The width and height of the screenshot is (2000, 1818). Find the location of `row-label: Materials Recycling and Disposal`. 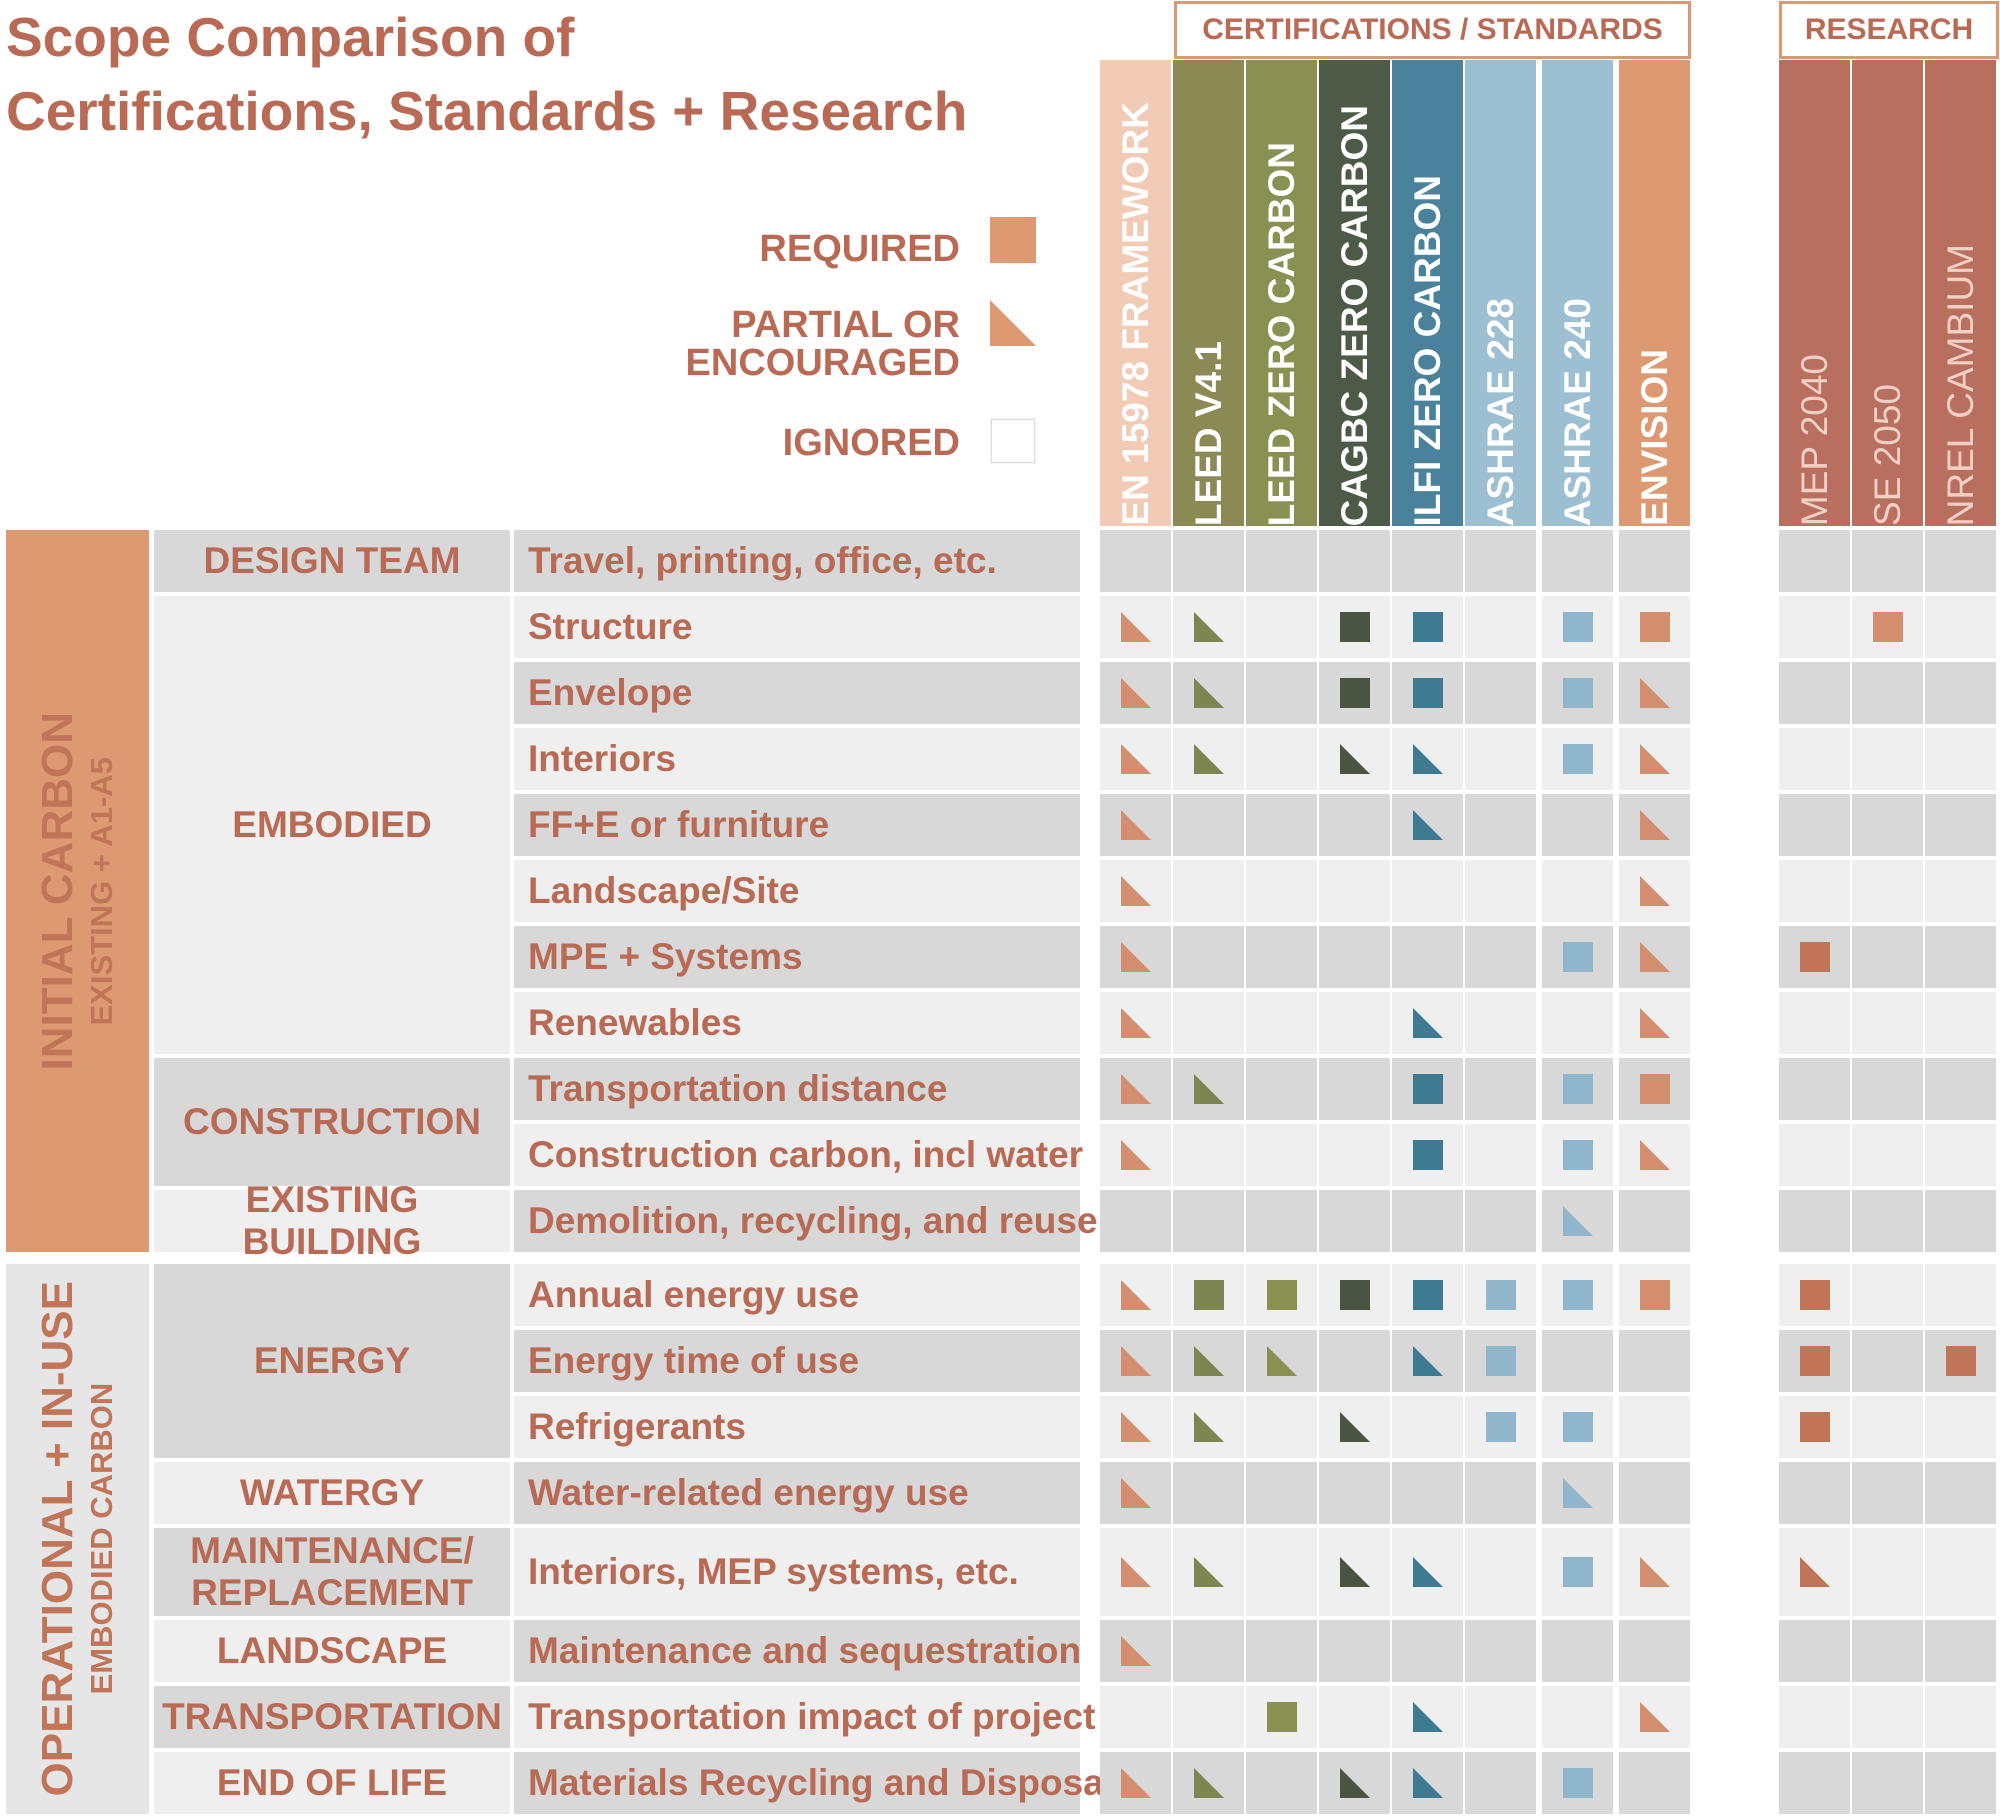

row-label: Materials Recycling and Disposal is located at coordinates (814, 1783).